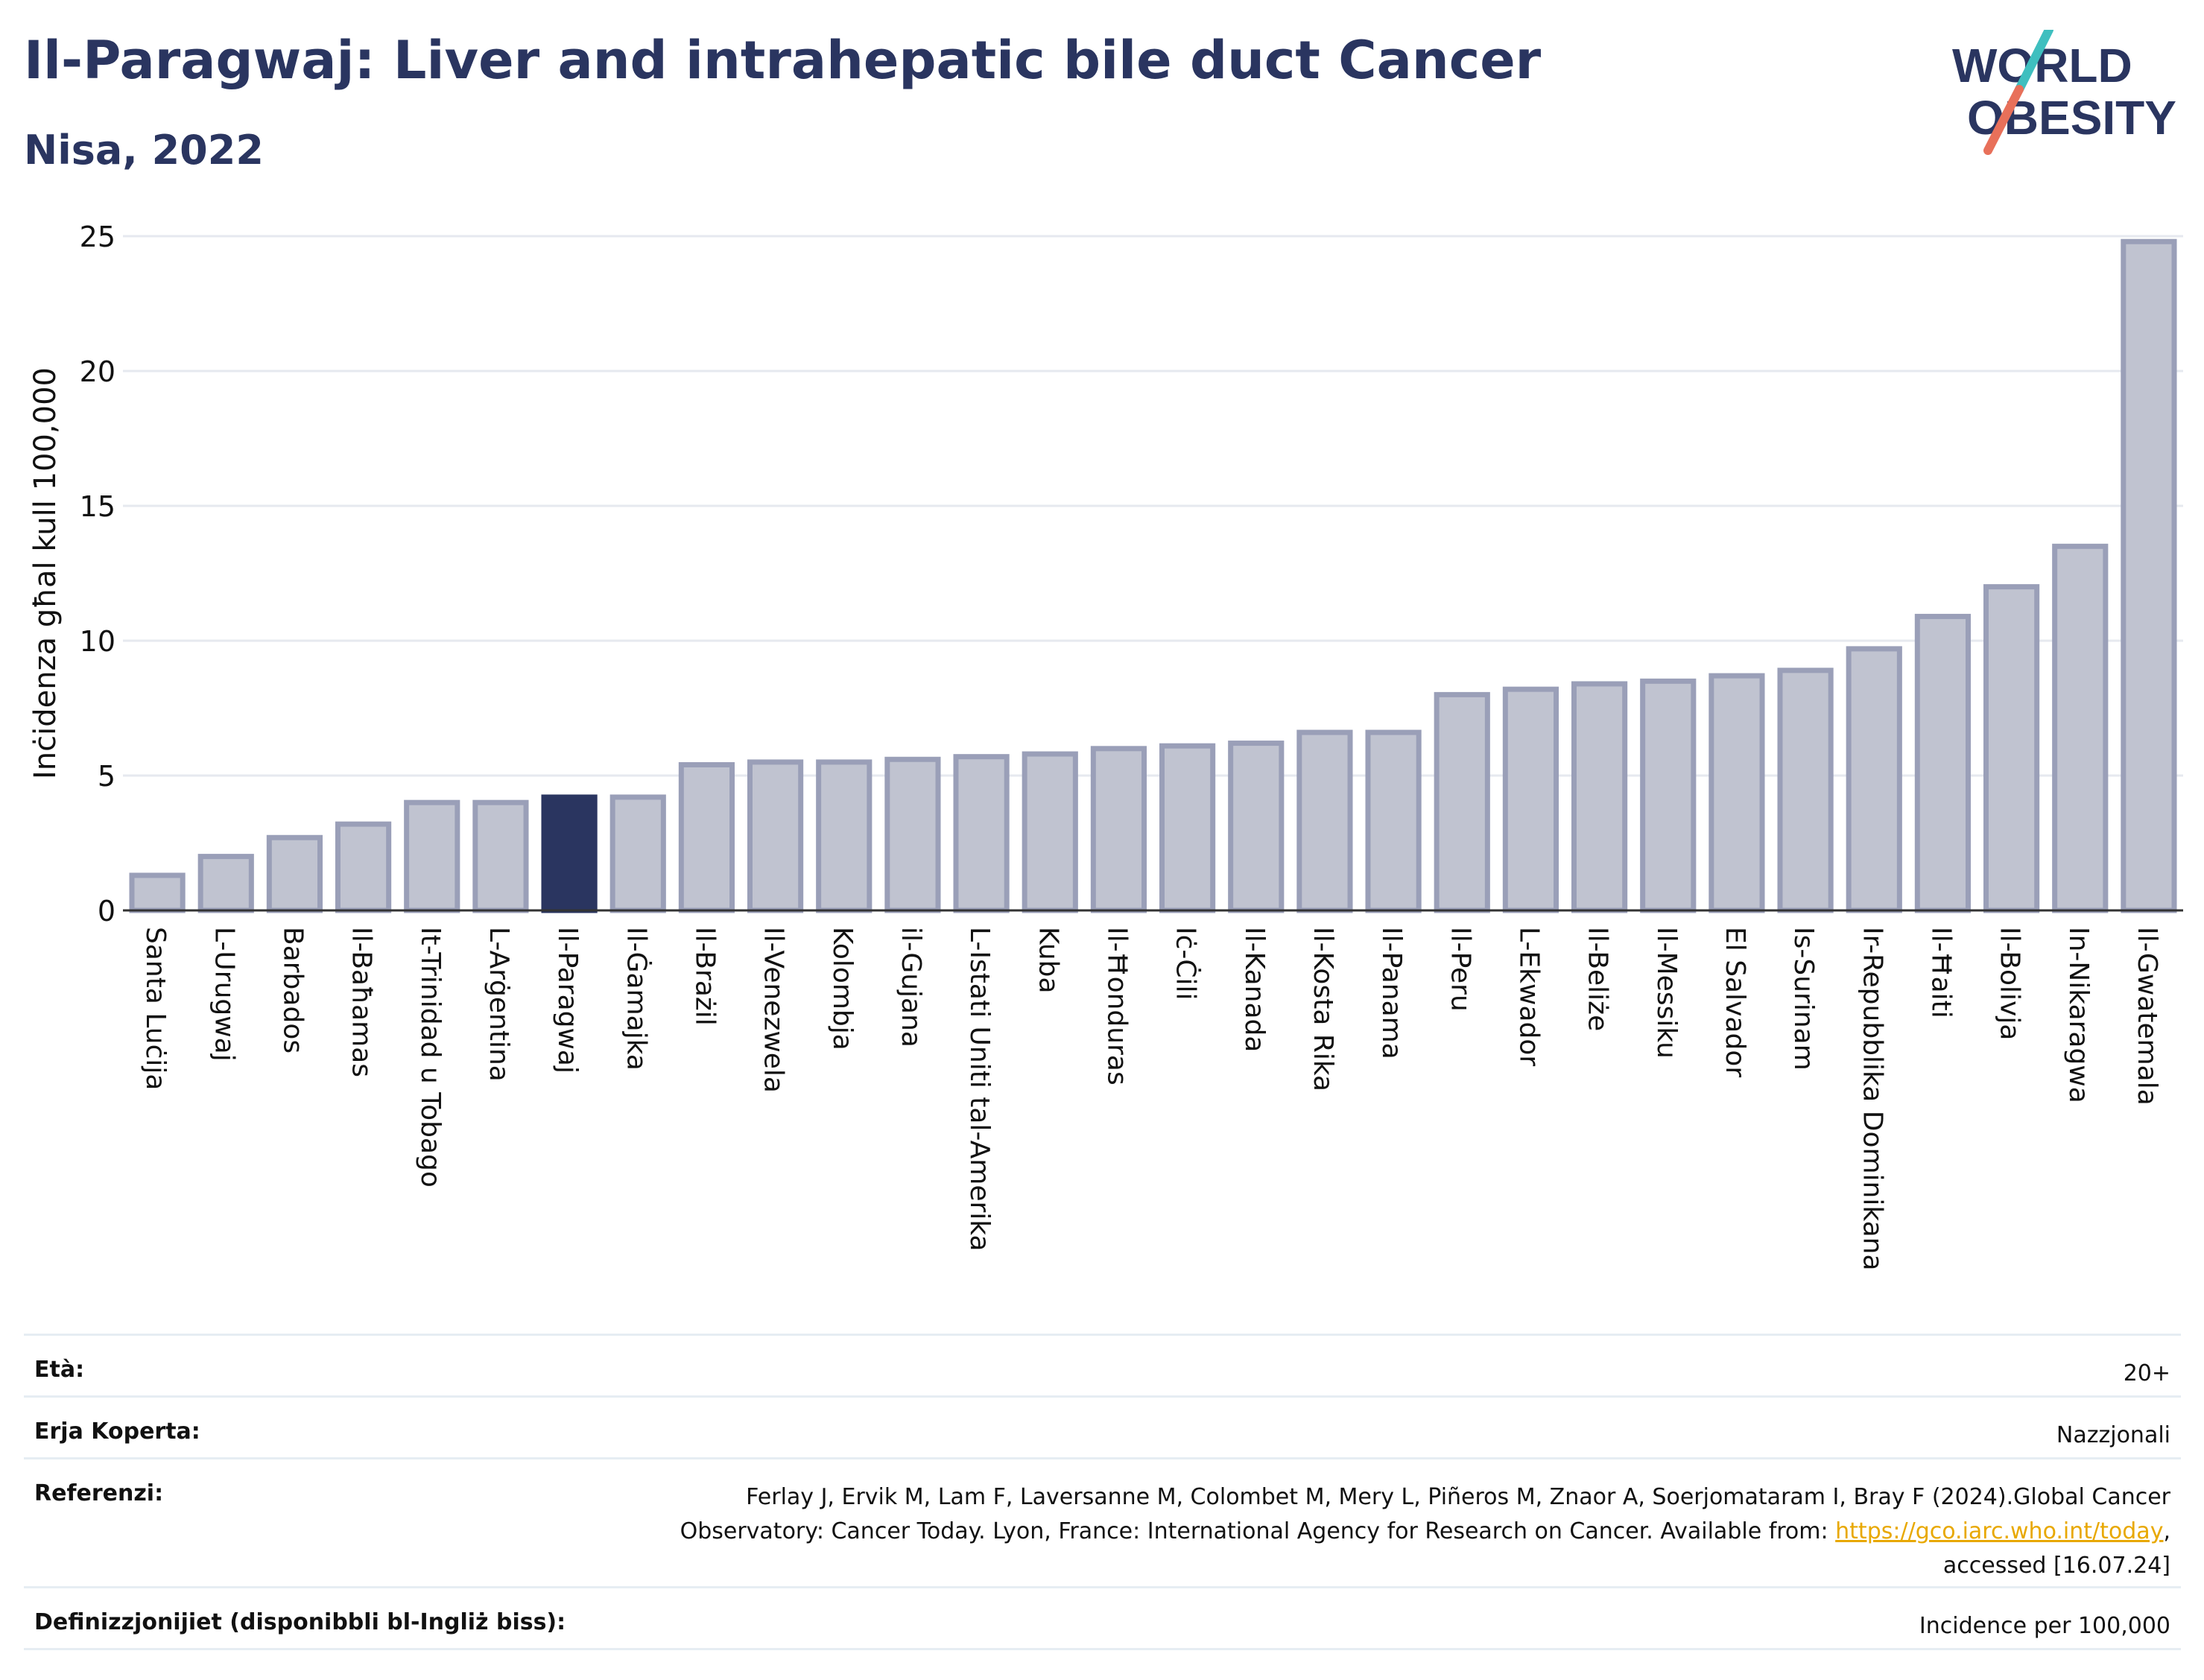 The width and height of the screenshot is (2204, 1680). Describe the element at coordinates (567, 1000) in the screenshot. I see `x-tick-label: Il-Paragwaj` at that location.